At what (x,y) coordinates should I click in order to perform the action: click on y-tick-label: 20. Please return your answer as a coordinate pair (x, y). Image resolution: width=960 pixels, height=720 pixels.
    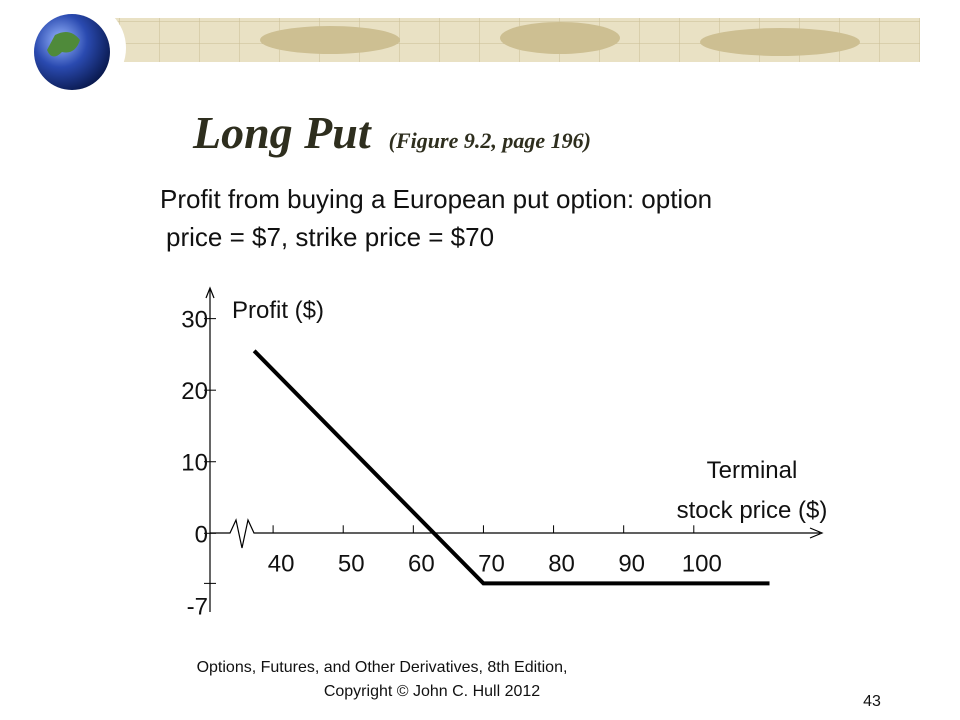
    Looking at the image, I should click on (194, 391).